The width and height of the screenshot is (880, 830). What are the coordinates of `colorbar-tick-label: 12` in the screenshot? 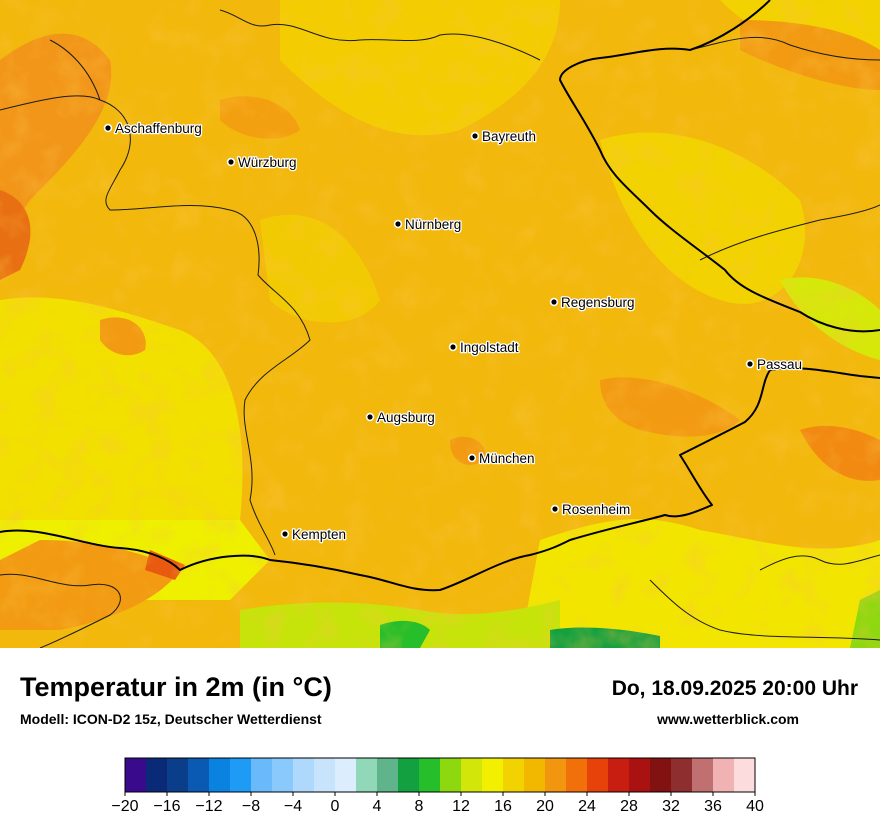 It's located at (461, 806).